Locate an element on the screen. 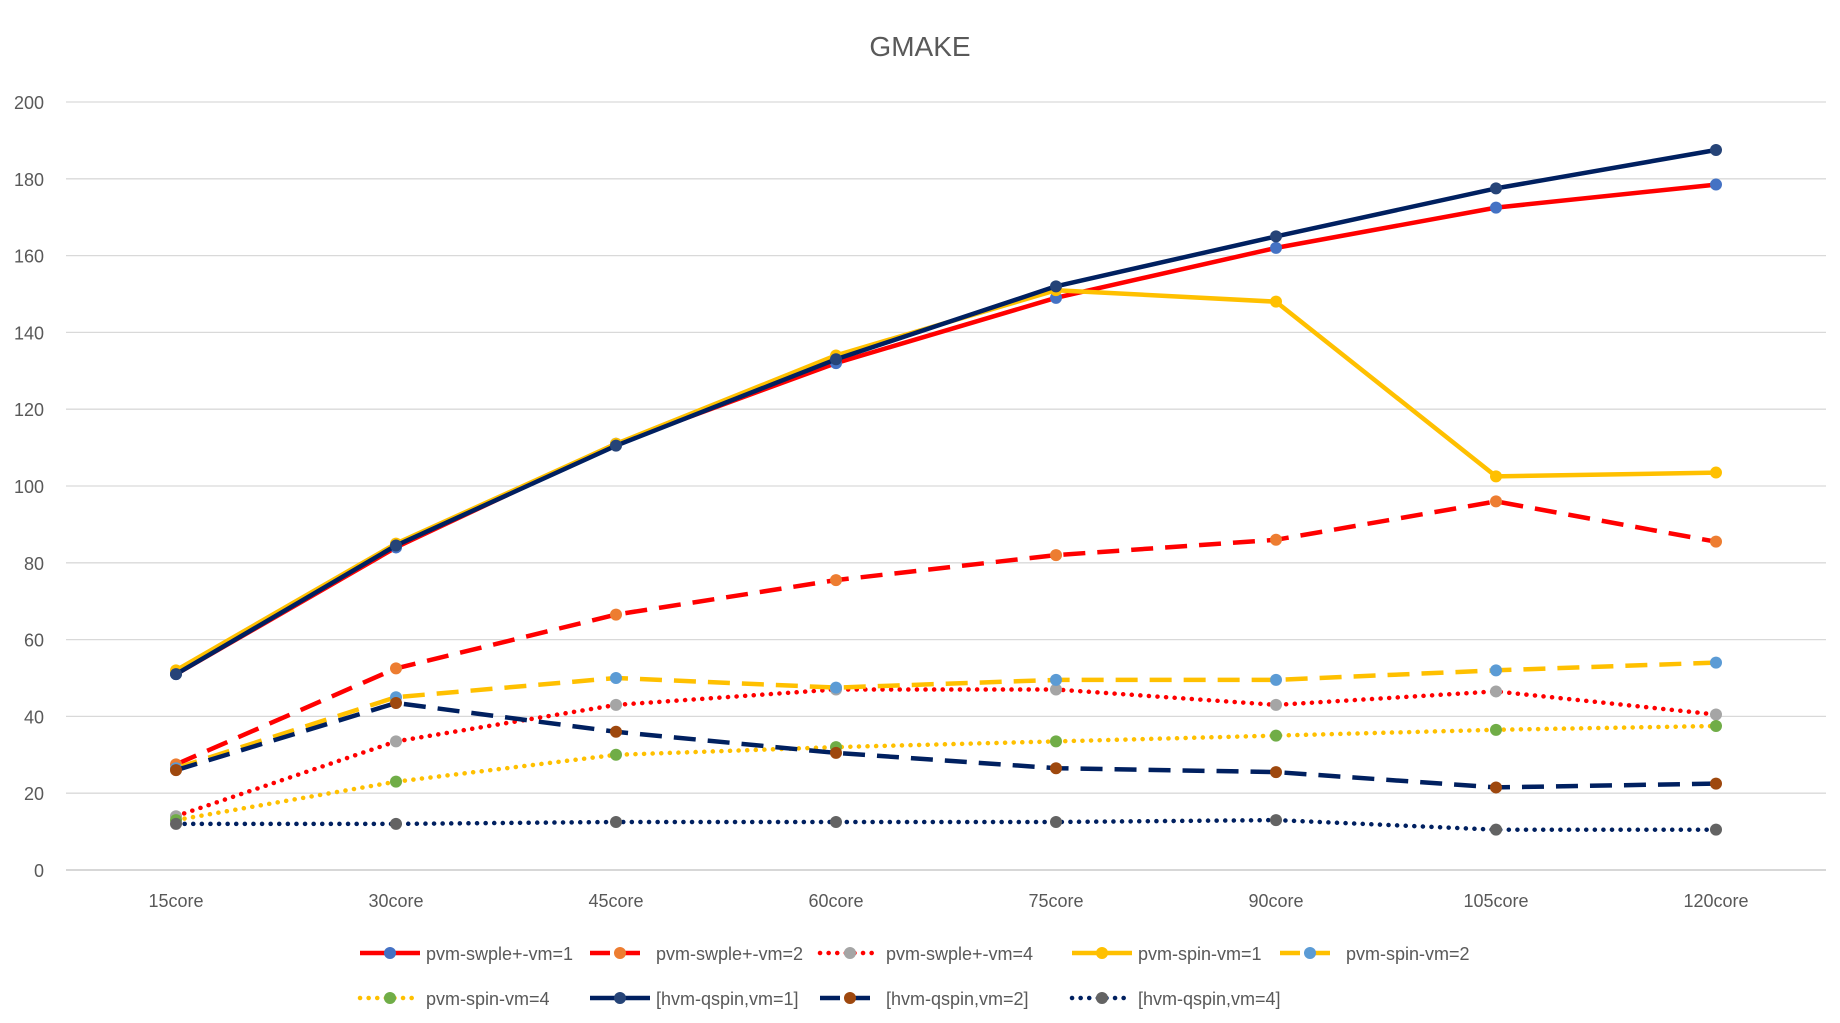  legend-item: pvm-spin-vm=4 is located at coordinates (453, 999).